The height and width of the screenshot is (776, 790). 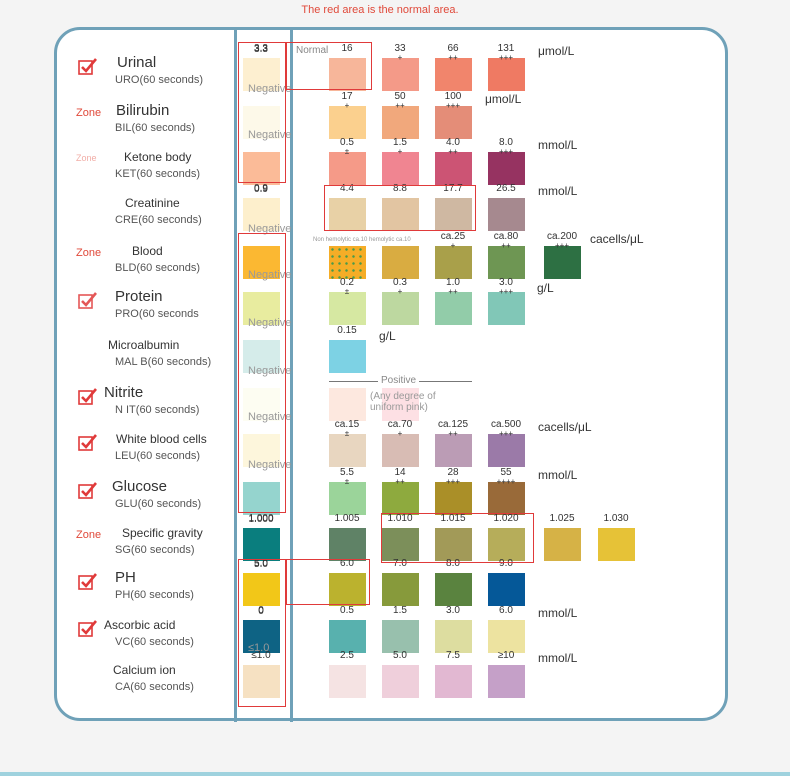 What do you see at coordinates (347, 96) in the screenshot?
I see `swatch-value: 17` at bounding box center [347, 96].